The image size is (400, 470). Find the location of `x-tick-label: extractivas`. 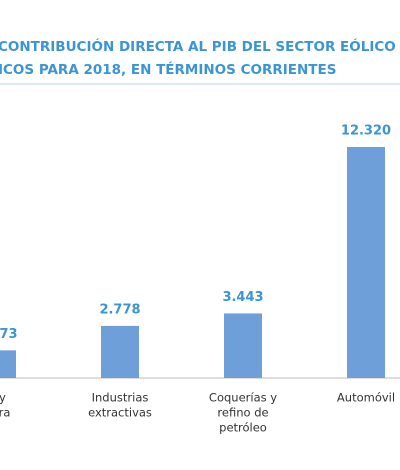

x-tick-label: extractivas is located at coordinates (120, 413).